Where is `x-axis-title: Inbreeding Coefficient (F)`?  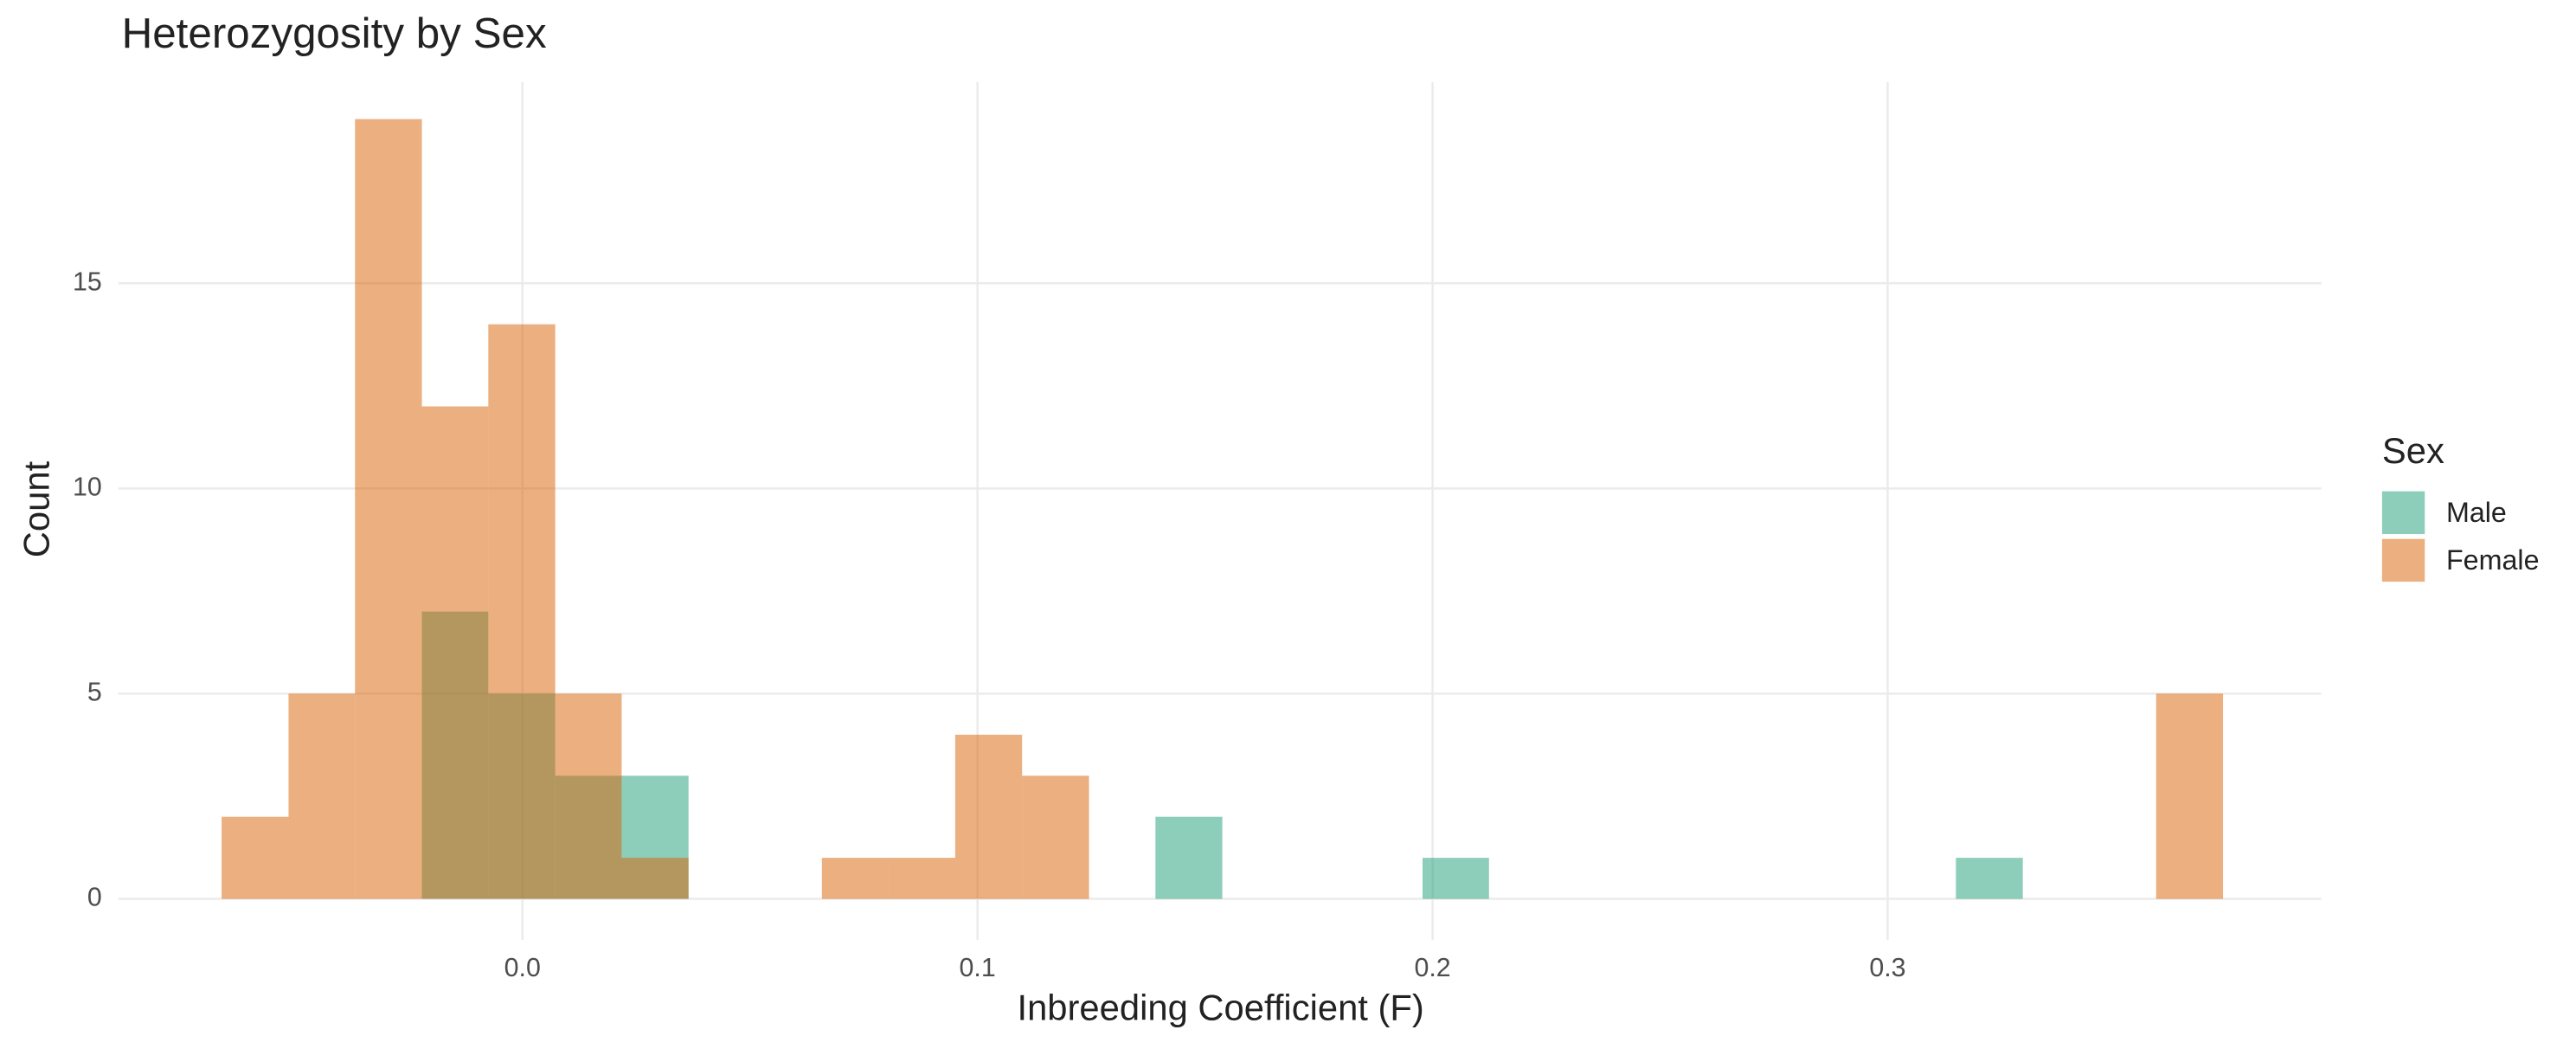
x-axis-title: Inbreeding Coefficient (F) is located at coordinates (1220, 1008).